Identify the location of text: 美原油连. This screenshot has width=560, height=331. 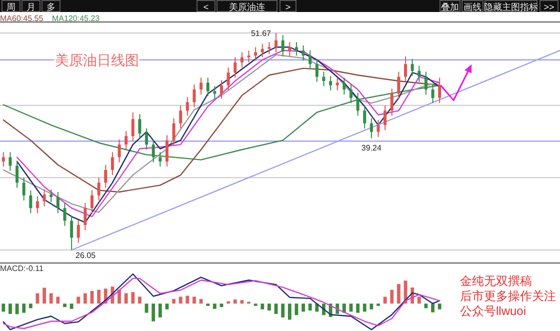
(247, 7).